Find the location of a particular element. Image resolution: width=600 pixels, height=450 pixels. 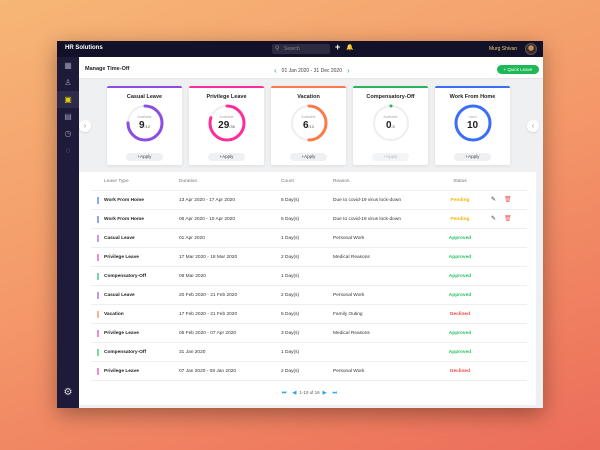

search-input: ⚲ Search is located at coordinates (301, 49).